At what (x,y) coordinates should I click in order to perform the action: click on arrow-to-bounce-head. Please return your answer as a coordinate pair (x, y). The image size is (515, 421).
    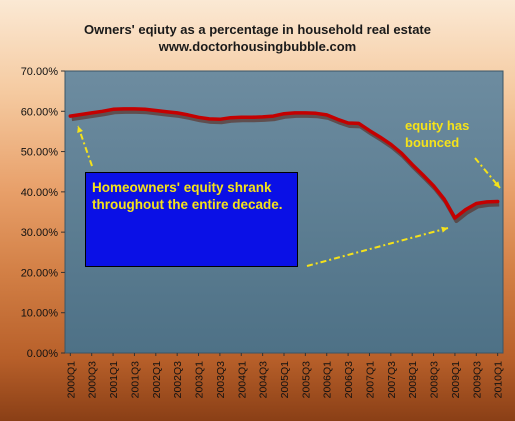
    Looking at the image, I should click on (496, 184).